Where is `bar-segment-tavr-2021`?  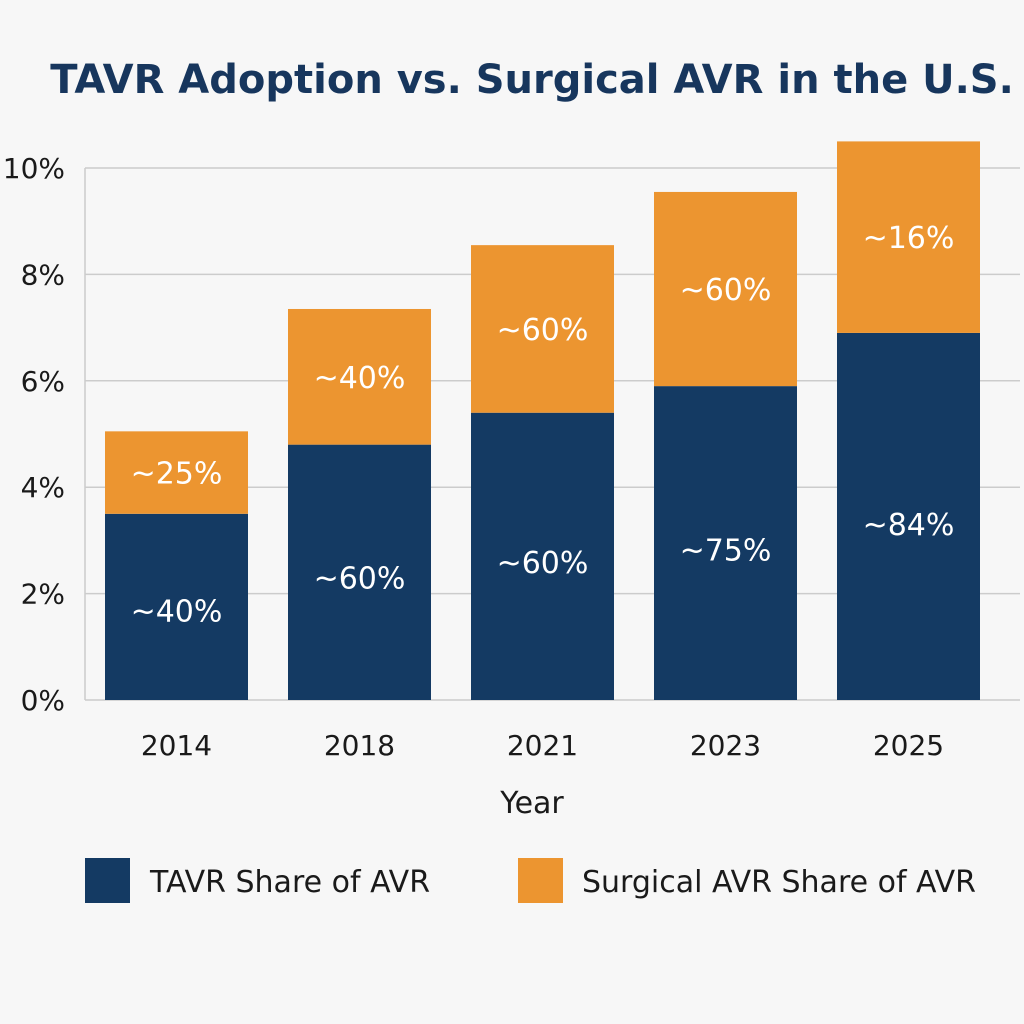
bar-segment-tavr-2021 is located at coordinates (542, 556).